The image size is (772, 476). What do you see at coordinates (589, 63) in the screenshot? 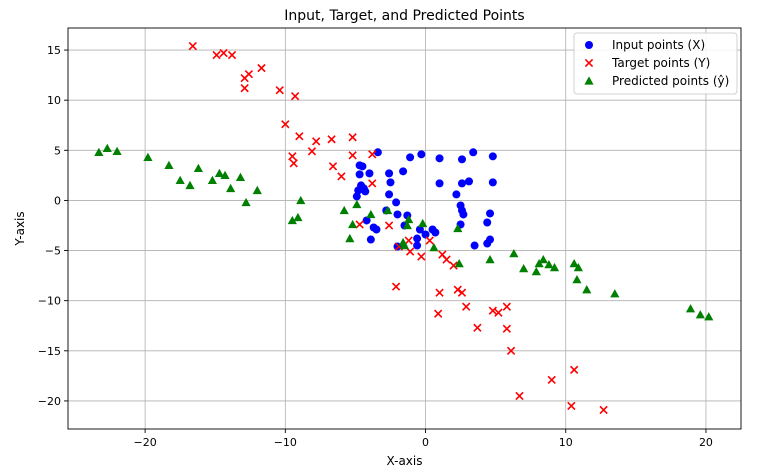
I see `legend-markers` at bounding box center [589, 63].